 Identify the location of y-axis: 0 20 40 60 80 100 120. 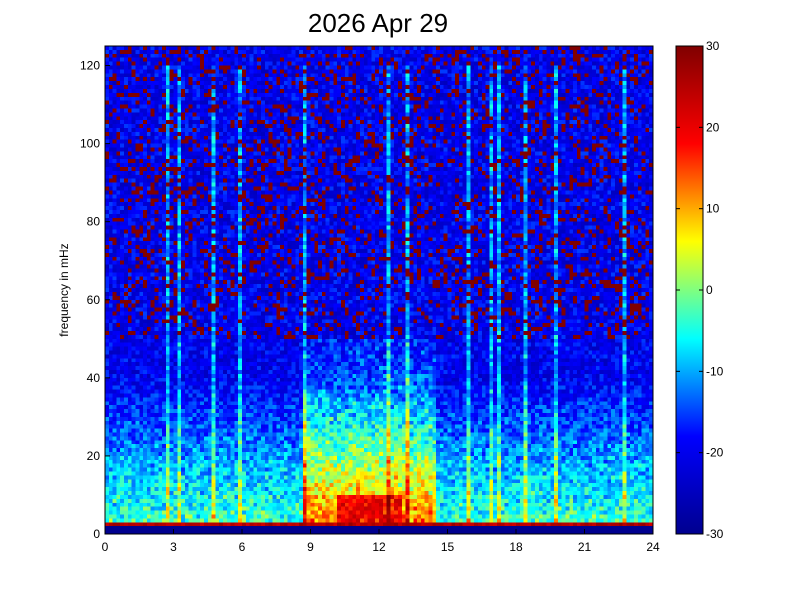
(95, 300).